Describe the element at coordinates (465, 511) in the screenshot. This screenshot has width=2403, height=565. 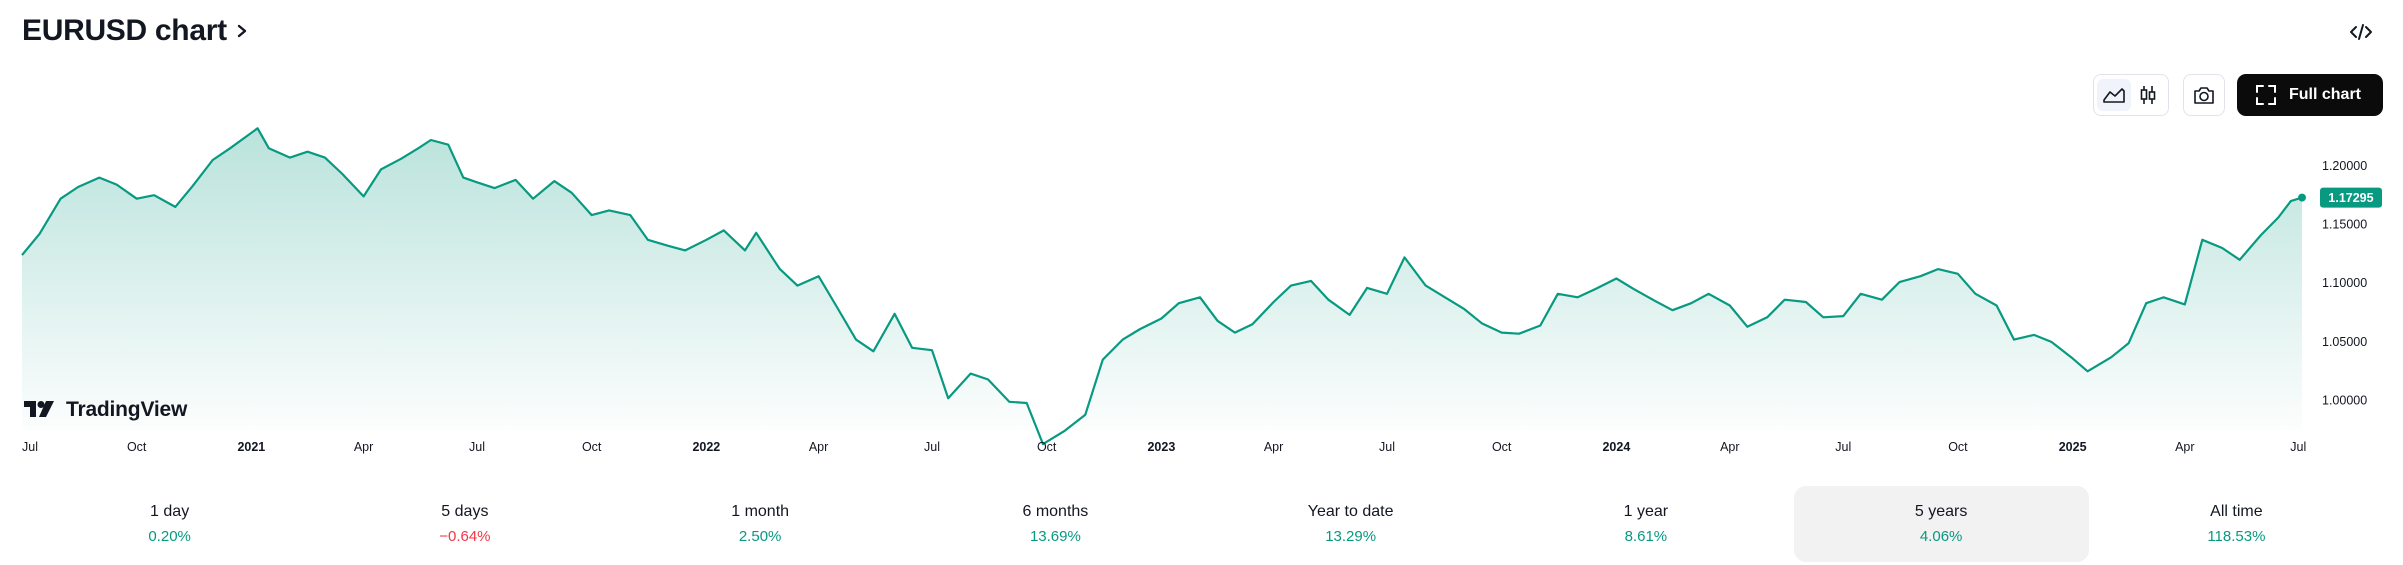
I see `period-label: 5 days` at that location.